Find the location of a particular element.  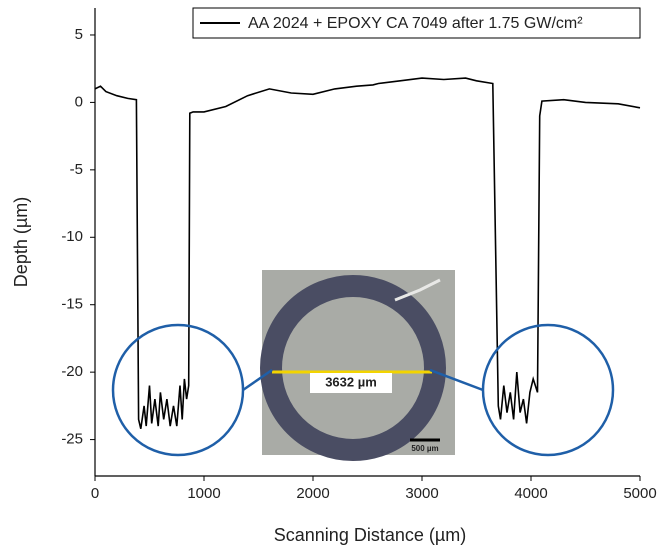

y-tick-label: -5 is located at coordinates (76, 169).